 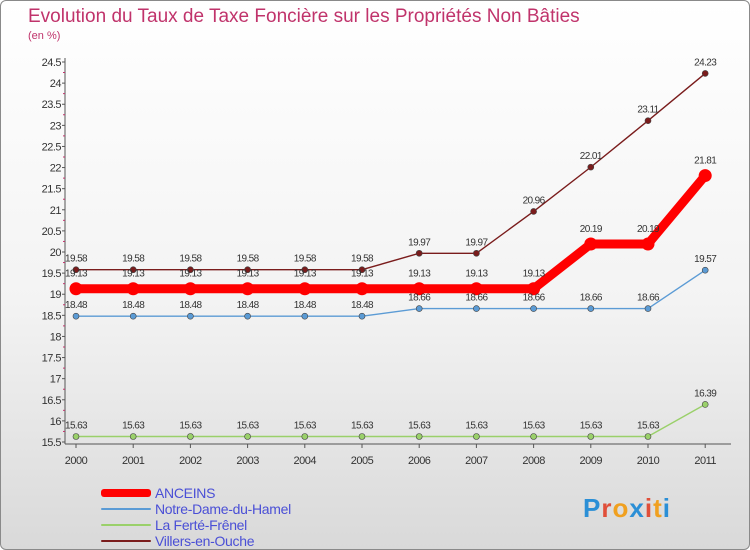 What do you see at coordinates (419, 242) in the screenshot?
I see `data-label-villers-en-ouche: 19.97` at bounding box center [419, 242].